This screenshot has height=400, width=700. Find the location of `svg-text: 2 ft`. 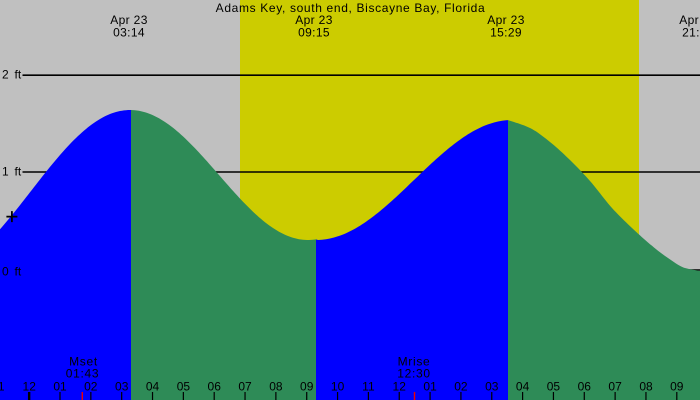

svg-text: 2 ft is located at coordinates (12, 74).